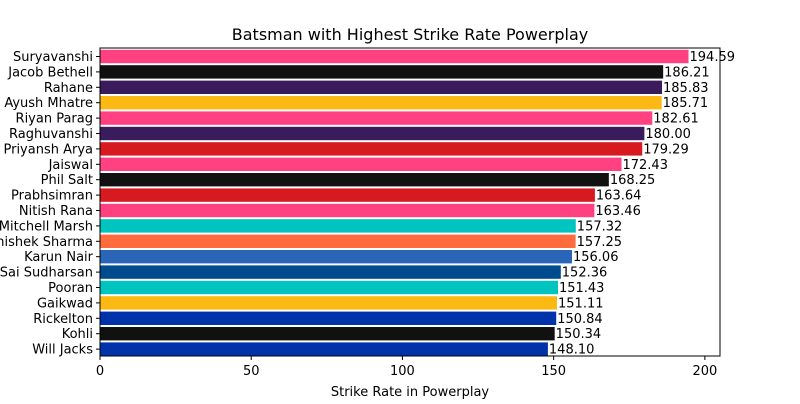  Describe the element at coordinates (63, 319) in the screenshot. I see `y-tick-label: Rickelton` at that location.